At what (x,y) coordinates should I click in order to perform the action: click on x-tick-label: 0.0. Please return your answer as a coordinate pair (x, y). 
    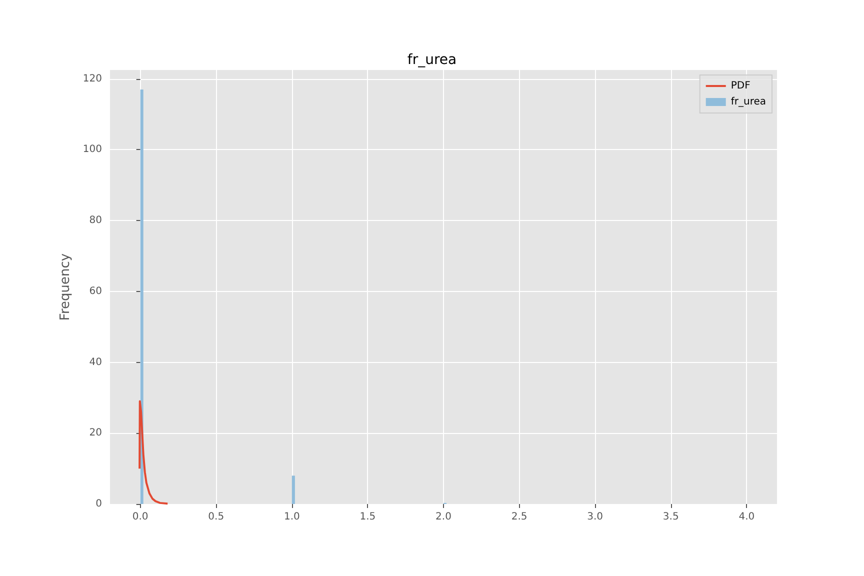
    Looking at the image, I should click on (140, 517).